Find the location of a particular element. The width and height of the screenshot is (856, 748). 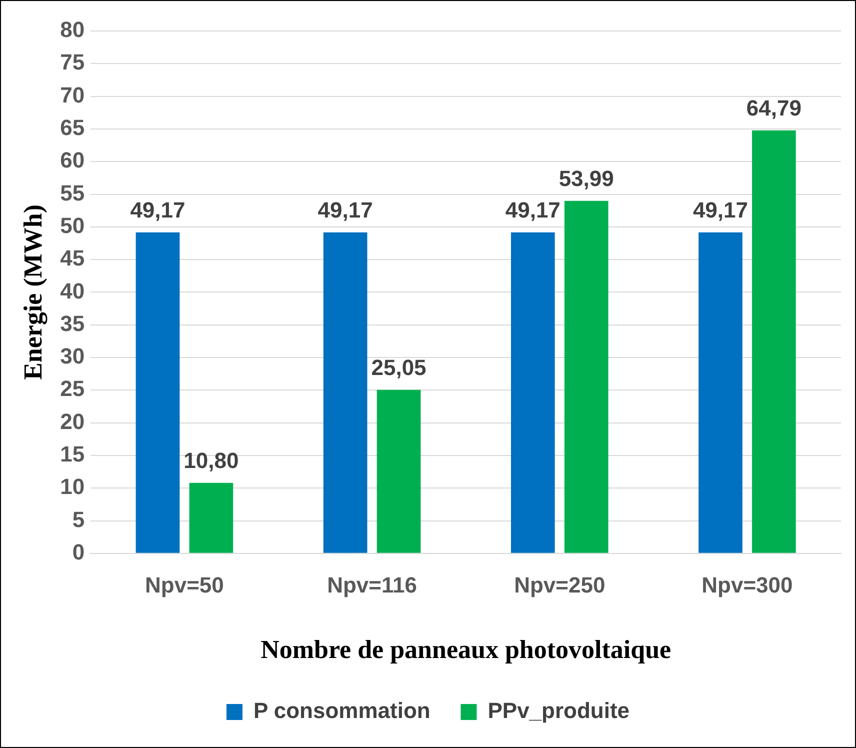

y-tick-label: 5 is located at coordinates (78, 519).